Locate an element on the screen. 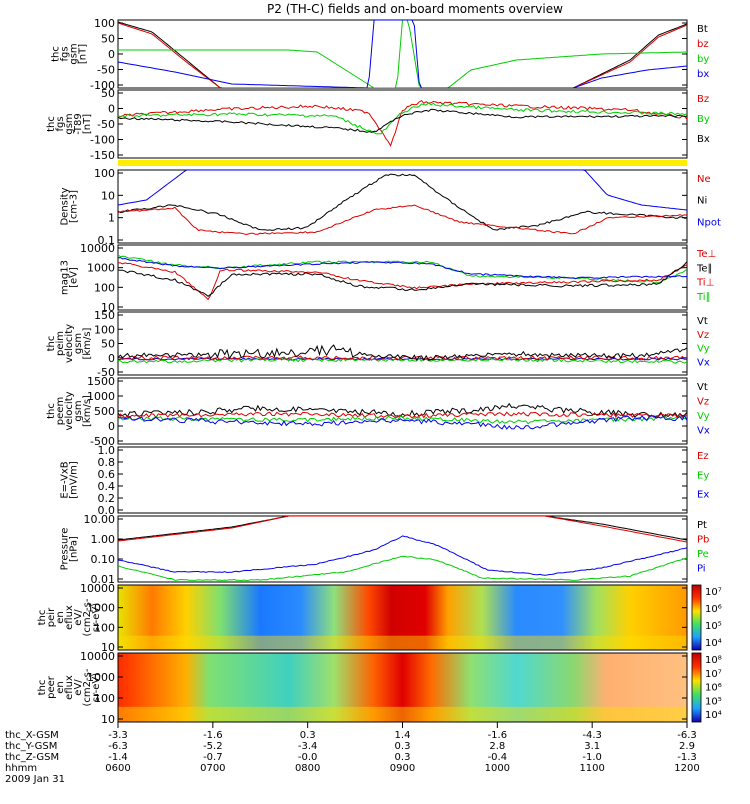  ephemeris-row-label: thc_Z-GSM is located at coordinates (32, 757).